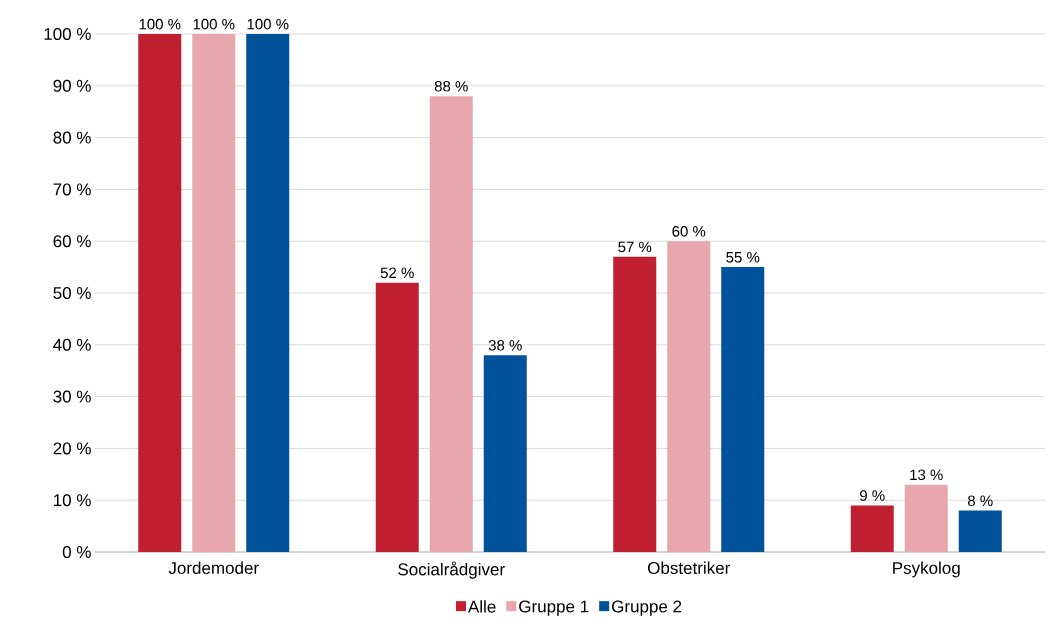  What do you see at coordinates (635, 247) in the screenshot?
I see `data-label: 57 %` at bounding box center [635, 247].